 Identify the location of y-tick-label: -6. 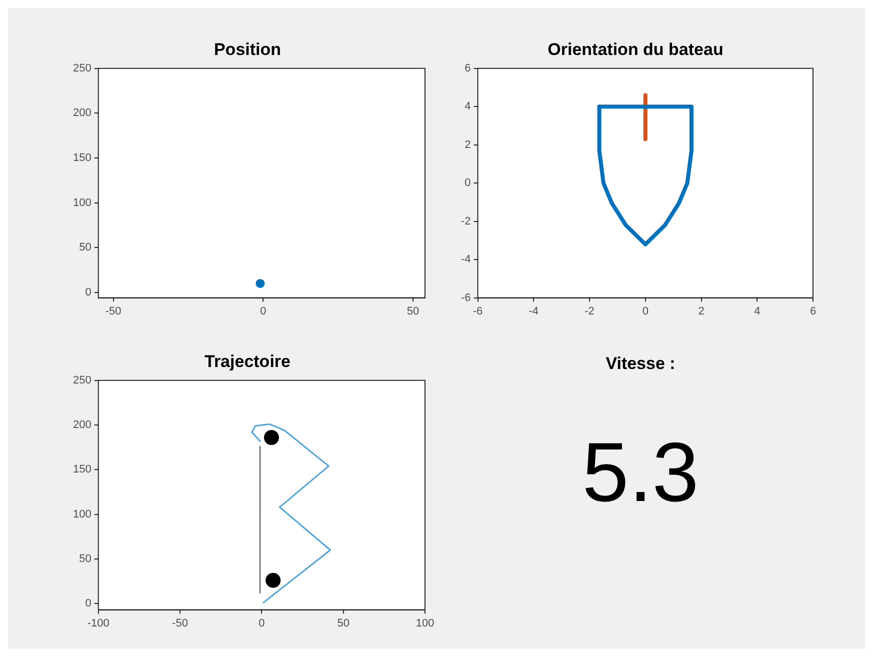
(466, 298).